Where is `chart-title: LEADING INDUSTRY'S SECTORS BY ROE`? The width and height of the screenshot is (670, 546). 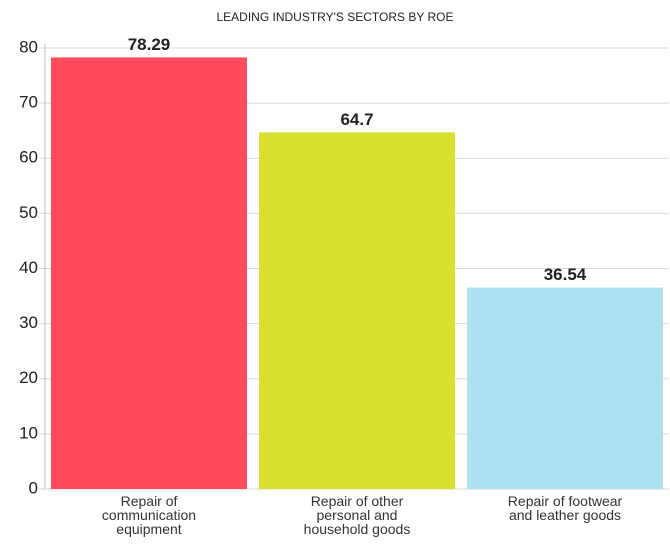 chart-title: LEADING INDUSTRY'S SECTORS BY ROE is located at coordinates (334, 17).